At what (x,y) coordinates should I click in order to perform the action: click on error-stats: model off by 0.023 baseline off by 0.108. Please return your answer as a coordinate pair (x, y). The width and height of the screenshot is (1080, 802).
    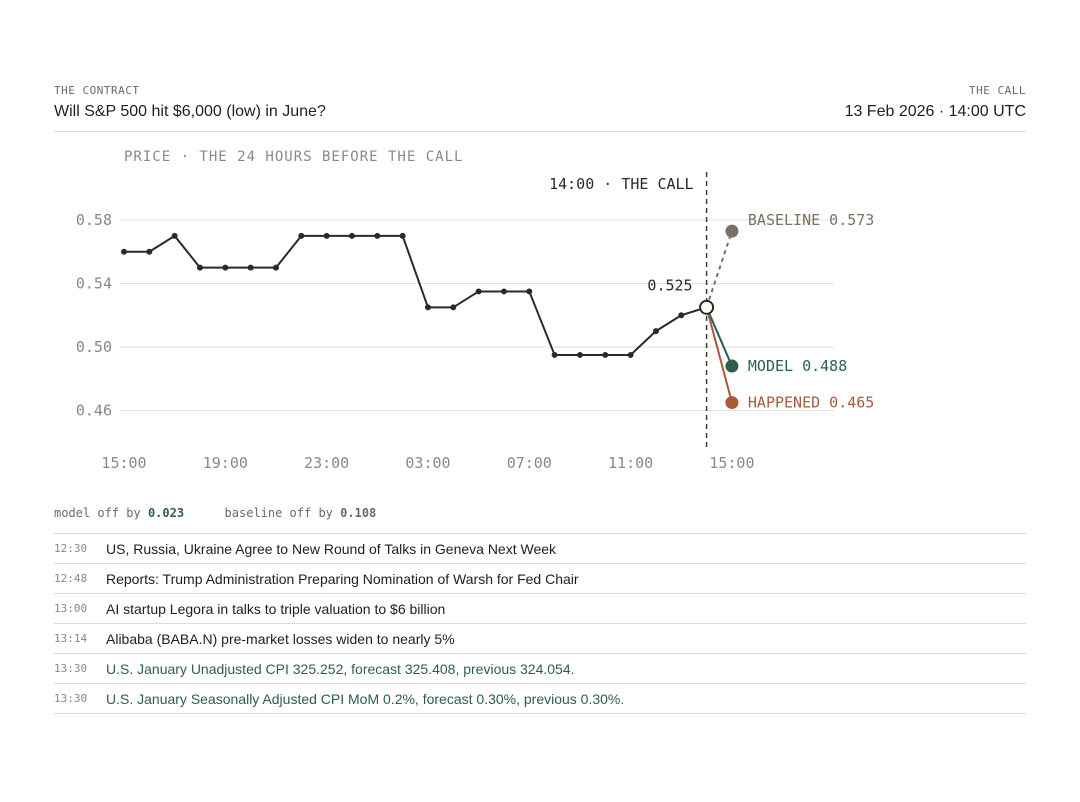
    Looking at the image, I should click on (215, 513).